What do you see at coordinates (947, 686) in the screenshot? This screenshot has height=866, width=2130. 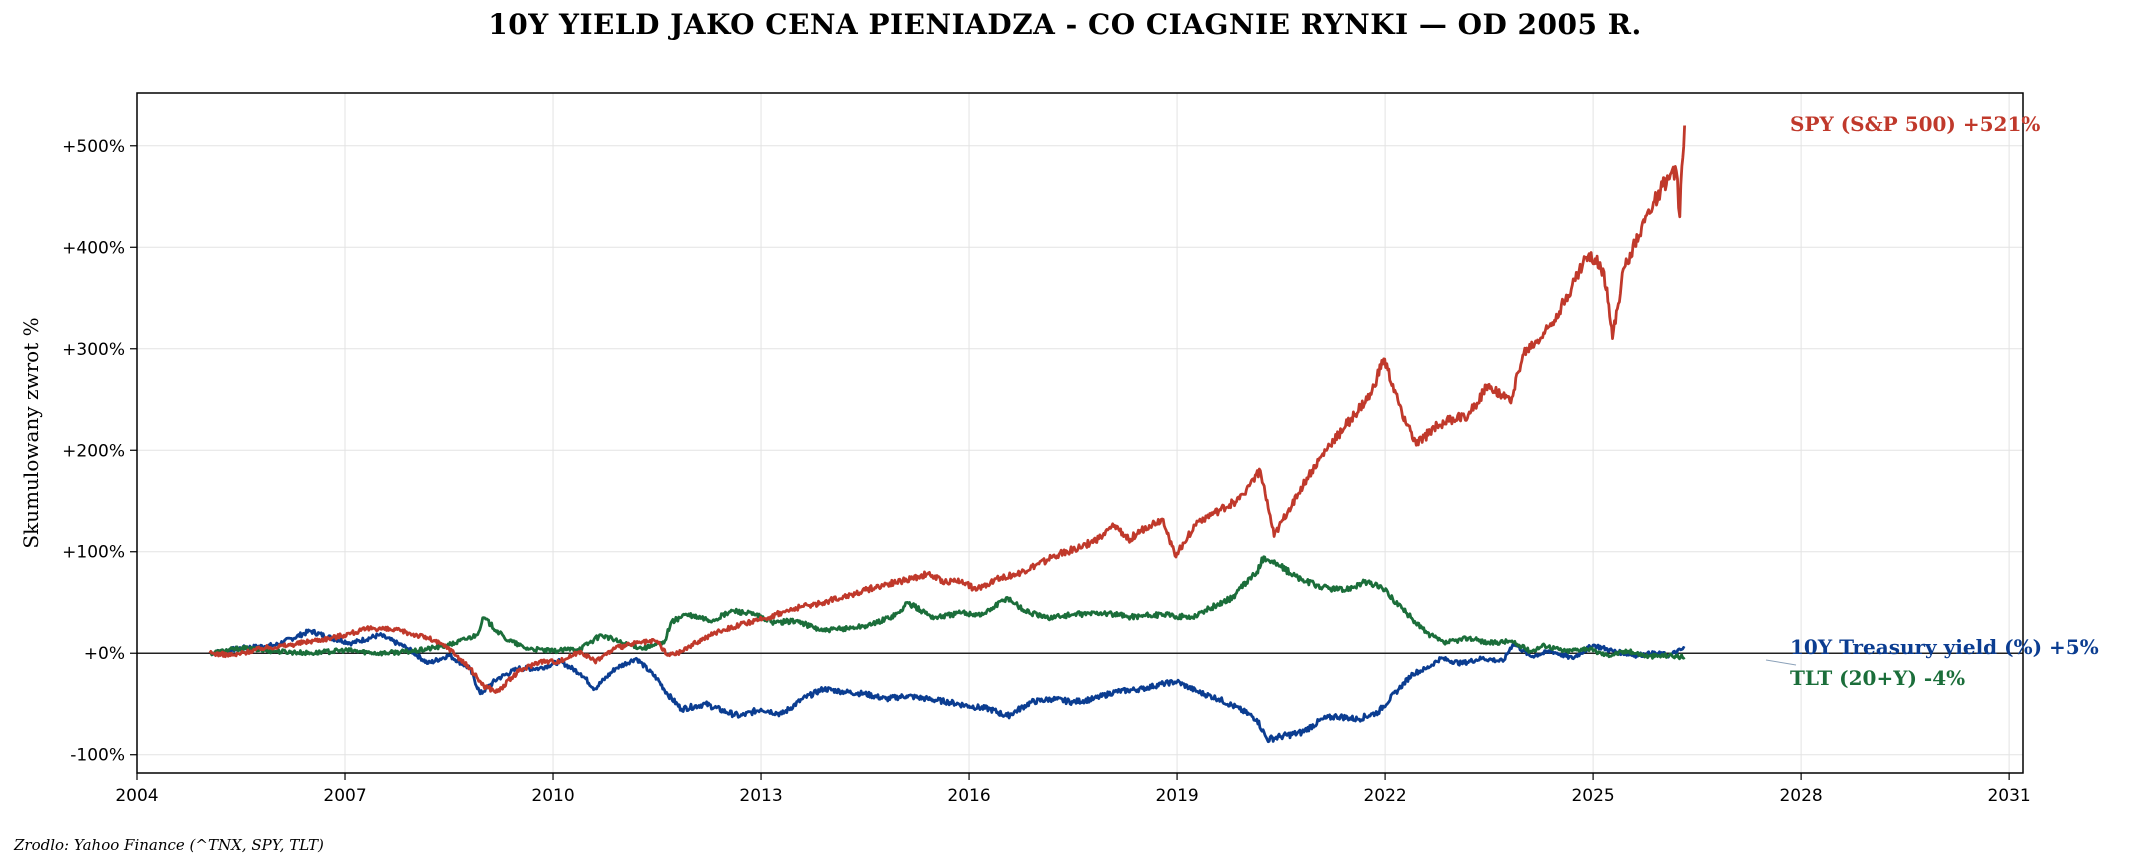 I see `series-line-10y` at bounding box center [947, 686].